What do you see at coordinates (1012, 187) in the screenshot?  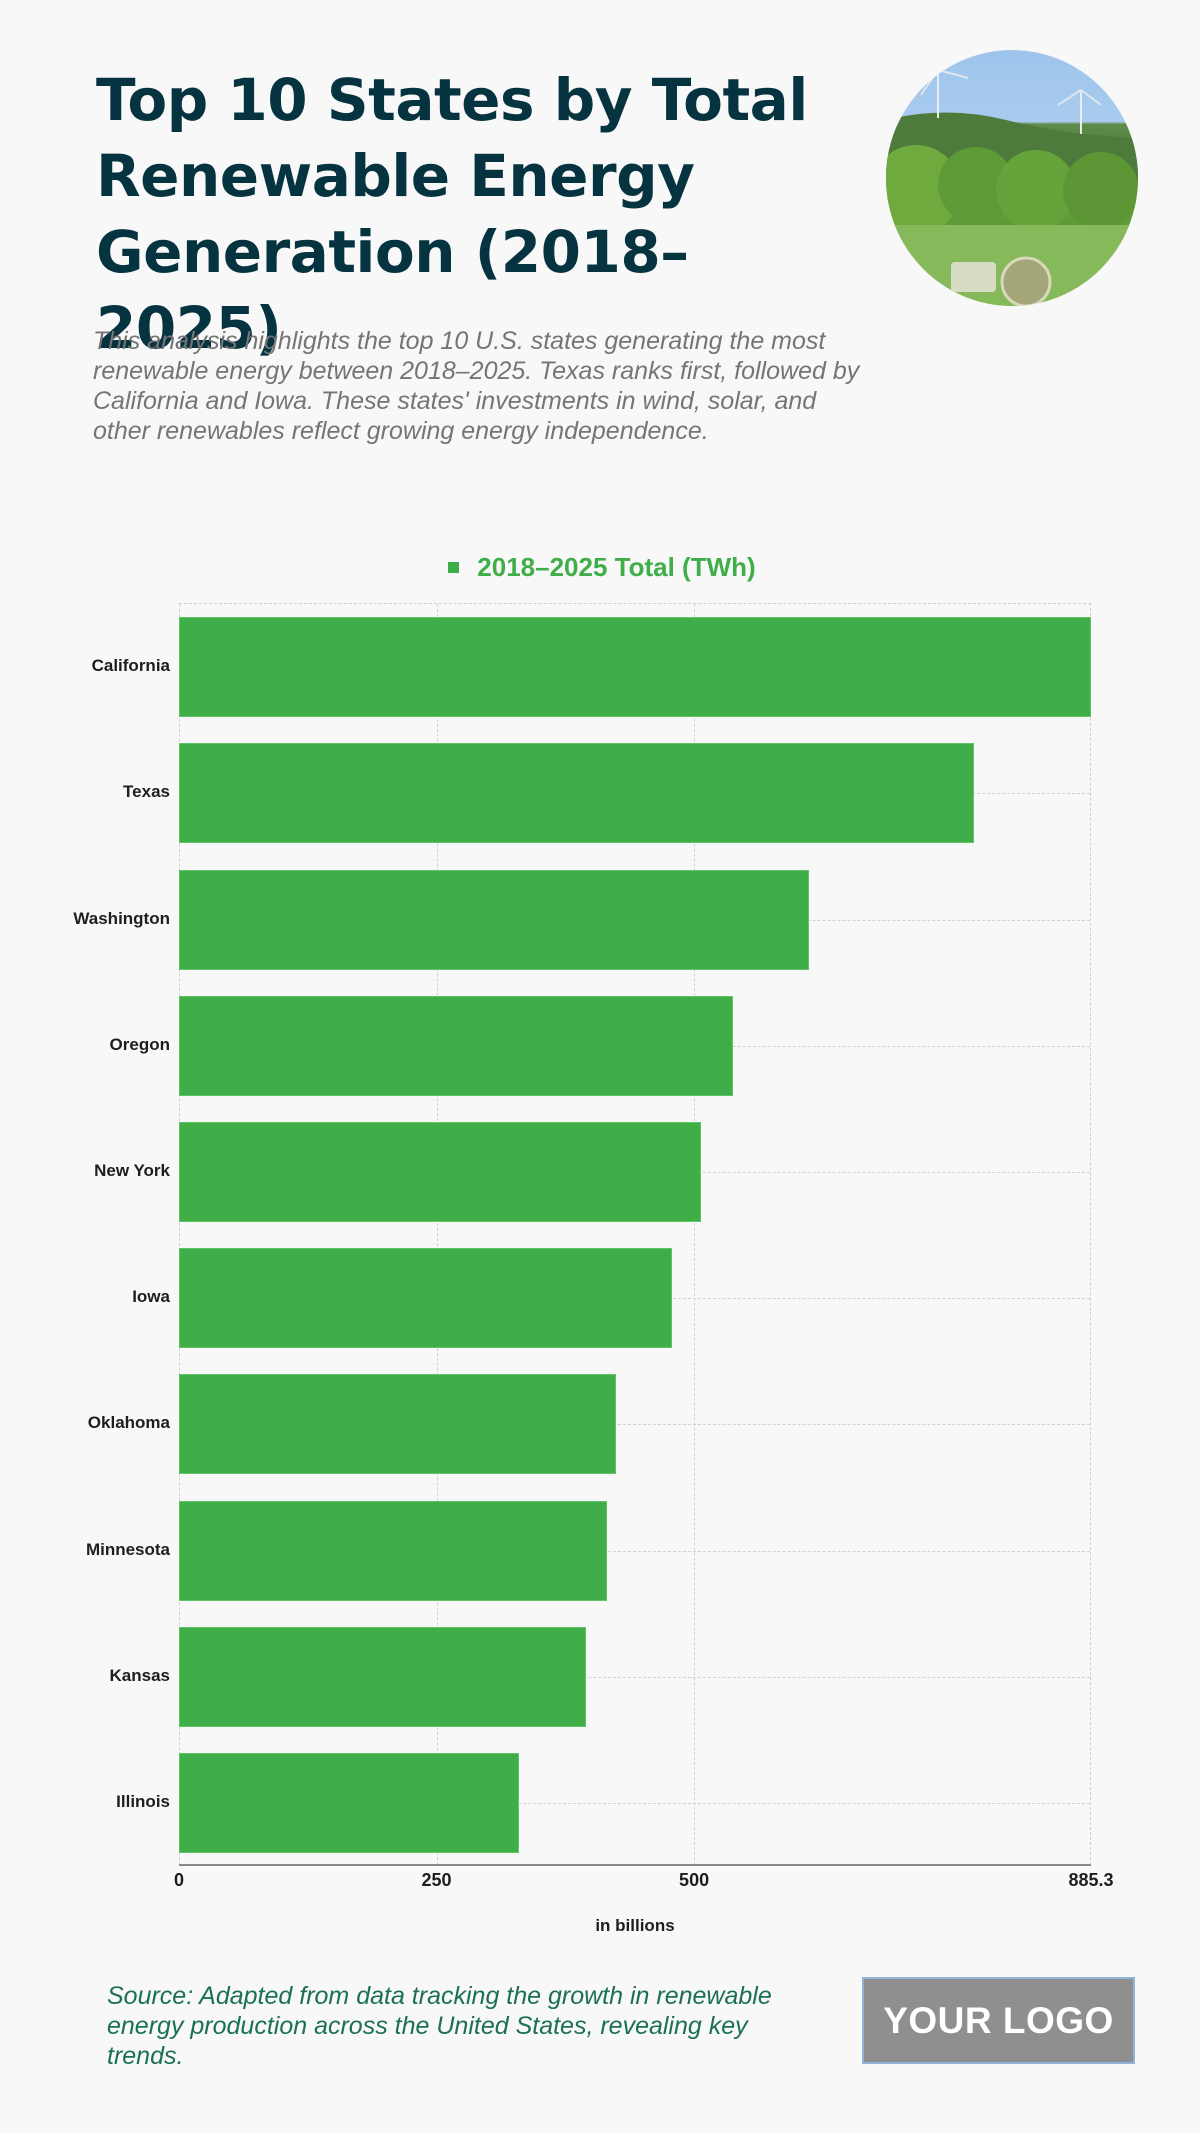 I see `wind-turbine-landscape-icon` at bounding box center [1012, 187].